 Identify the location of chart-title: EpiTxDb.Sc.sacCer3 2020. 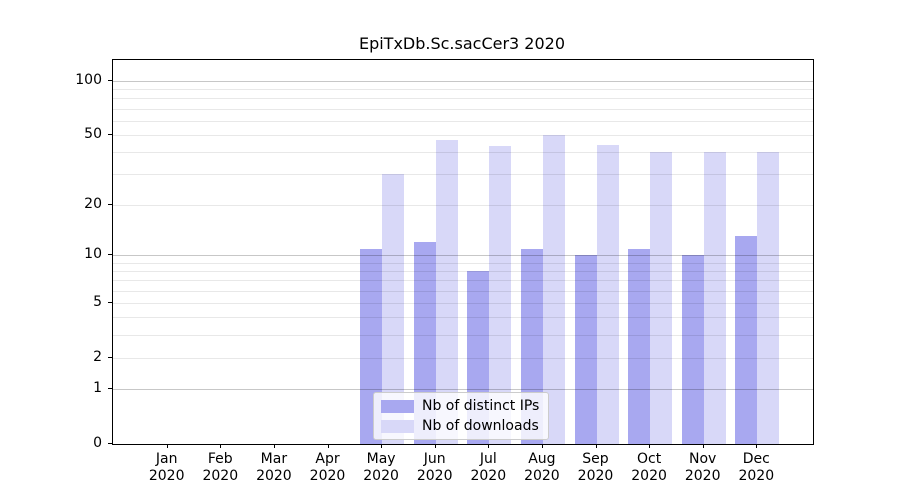
(462, 43).